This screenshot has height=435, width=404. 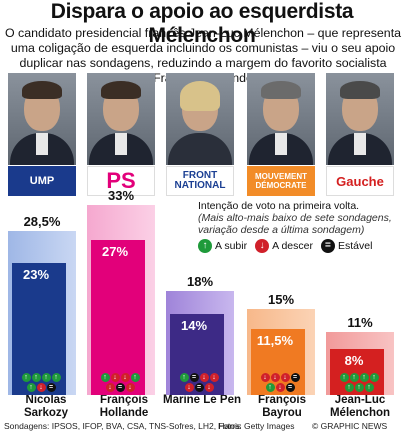 I want to click on label-low-modem: 11,5%, so click(x=275, y=340).